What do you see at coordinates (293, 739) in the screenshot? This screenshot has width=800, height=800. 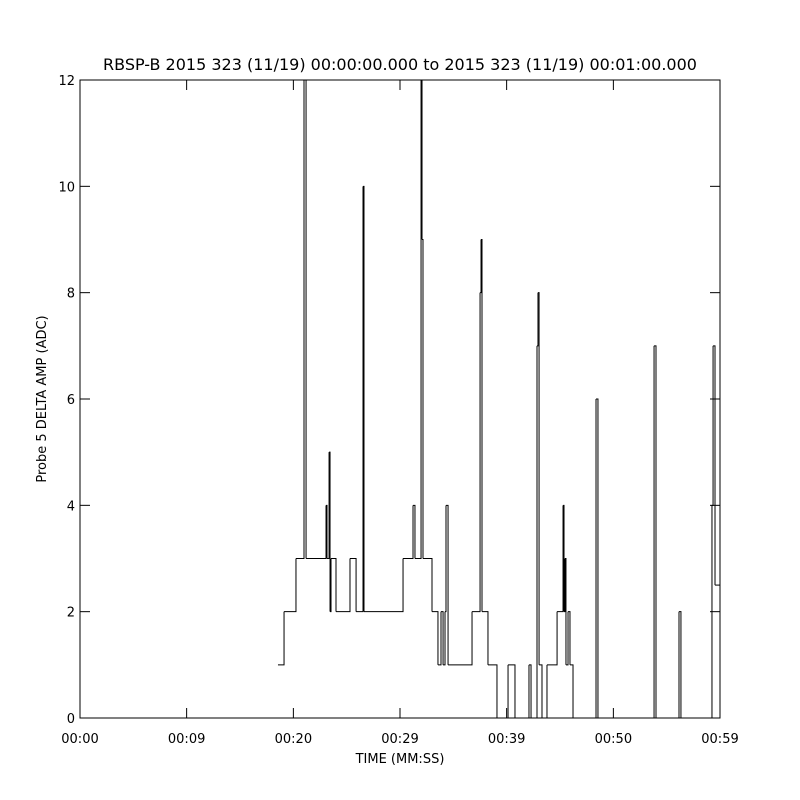 I see `x-tick-label: 00:20` at bounding box center [293, 739].